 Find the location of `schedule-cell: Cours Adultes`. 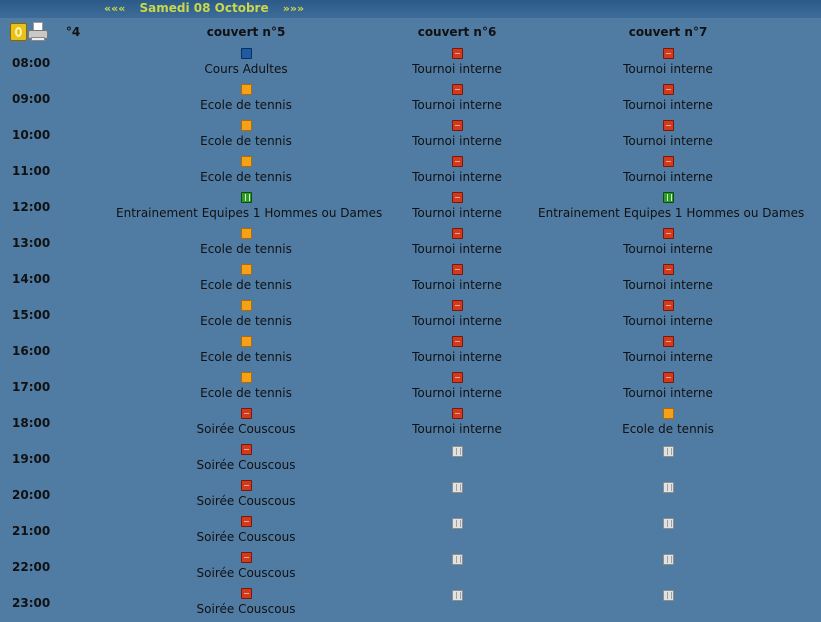

schedule-cell: Cours Adultes is located at coordinates (246, 64).